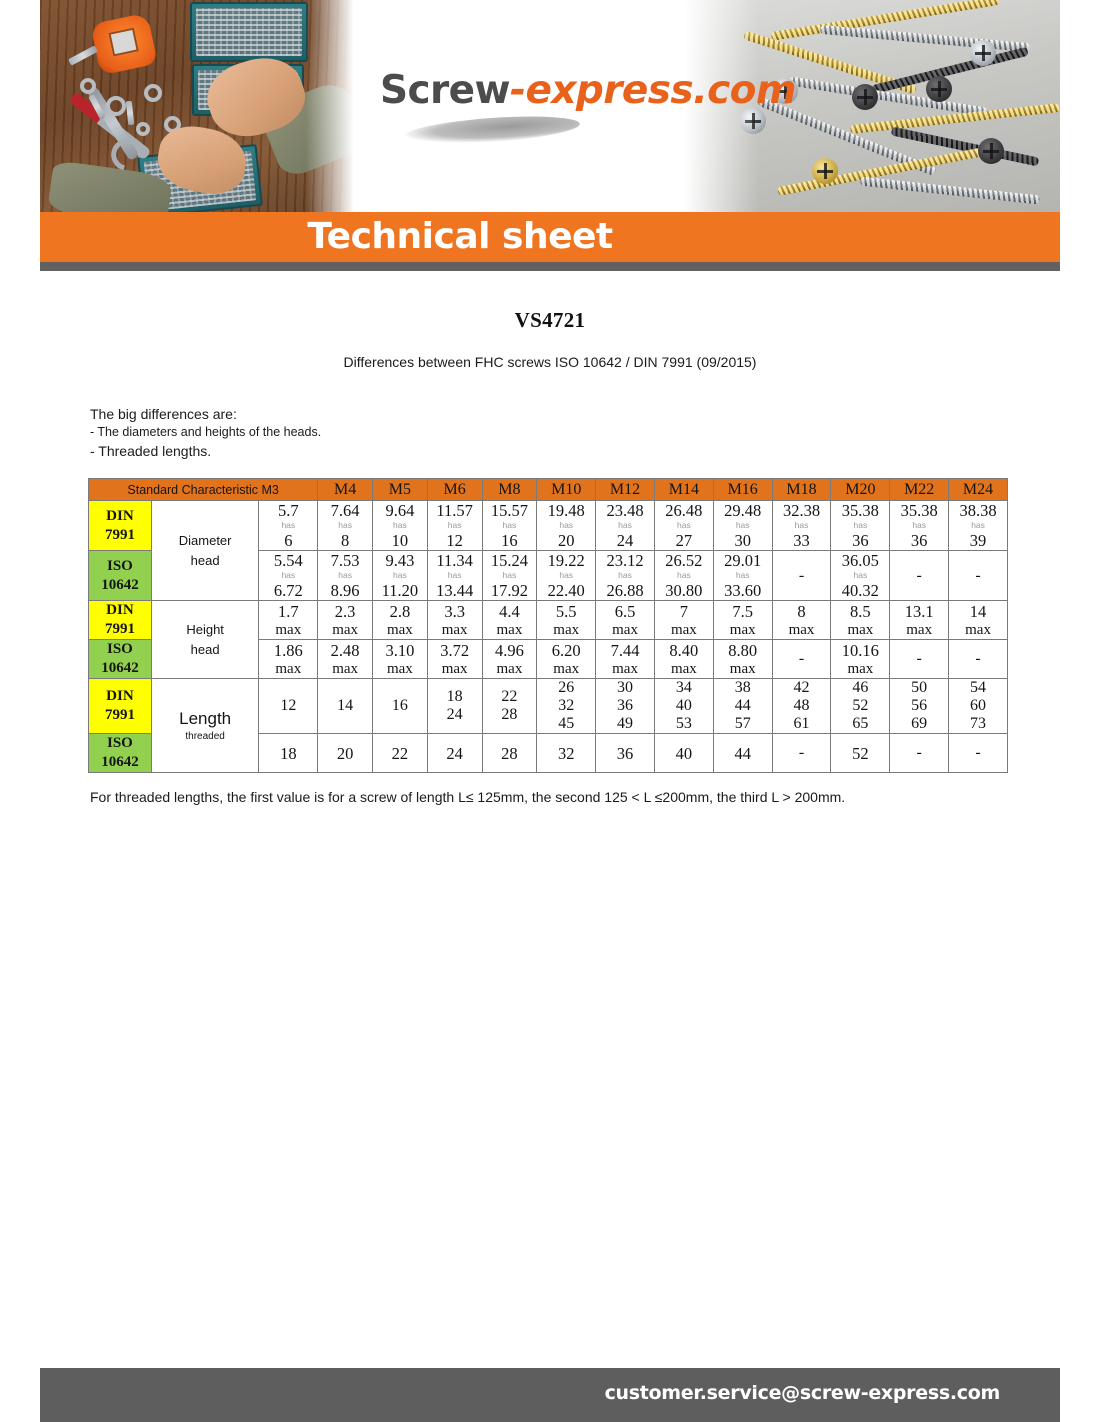 This screenshot has width=1100, height=1422. Describe the element at coordinates (625, 611) in the screenshot. I see `value-top: 6.5` at that location.